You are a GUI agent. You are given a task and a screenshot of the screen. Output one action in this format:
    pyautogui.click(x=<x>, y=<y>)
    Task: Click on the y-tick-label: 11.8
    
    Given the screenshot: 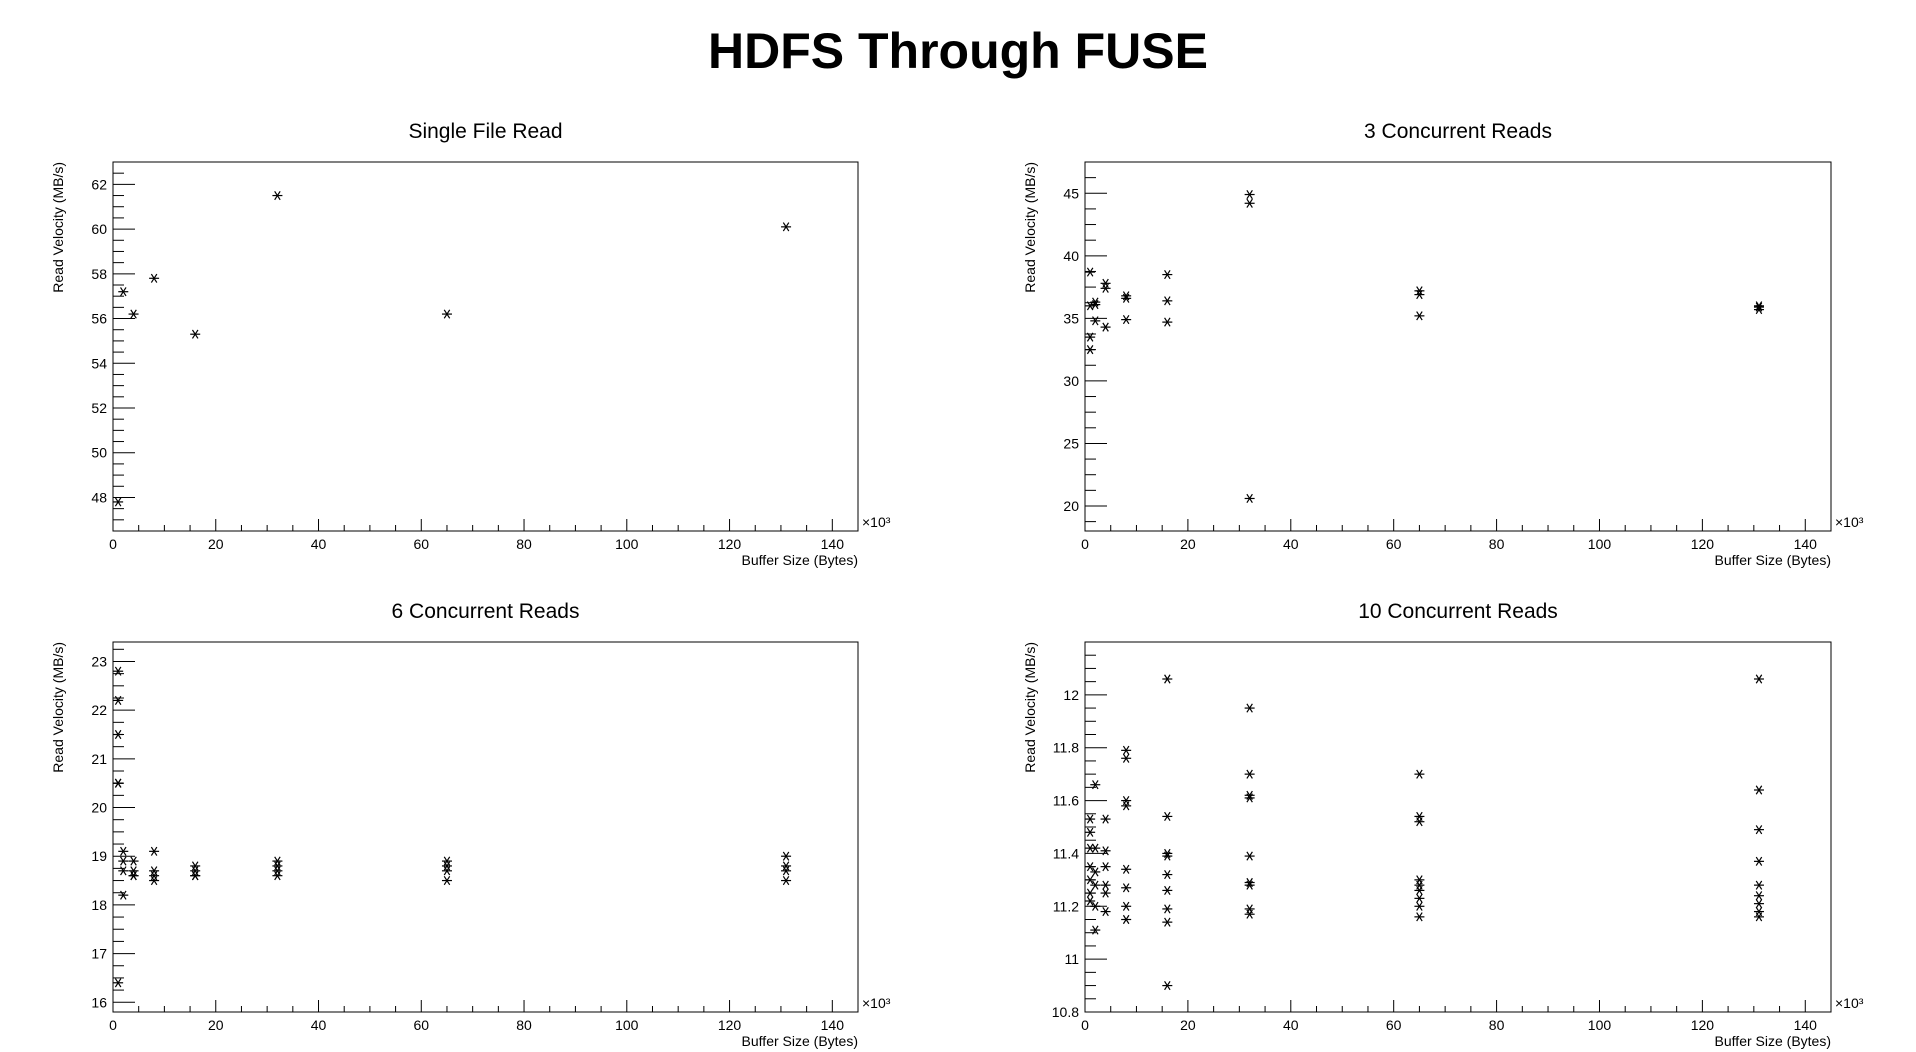 What is the action you would take?
    pyautogui.click(x=1066, y=748)
    